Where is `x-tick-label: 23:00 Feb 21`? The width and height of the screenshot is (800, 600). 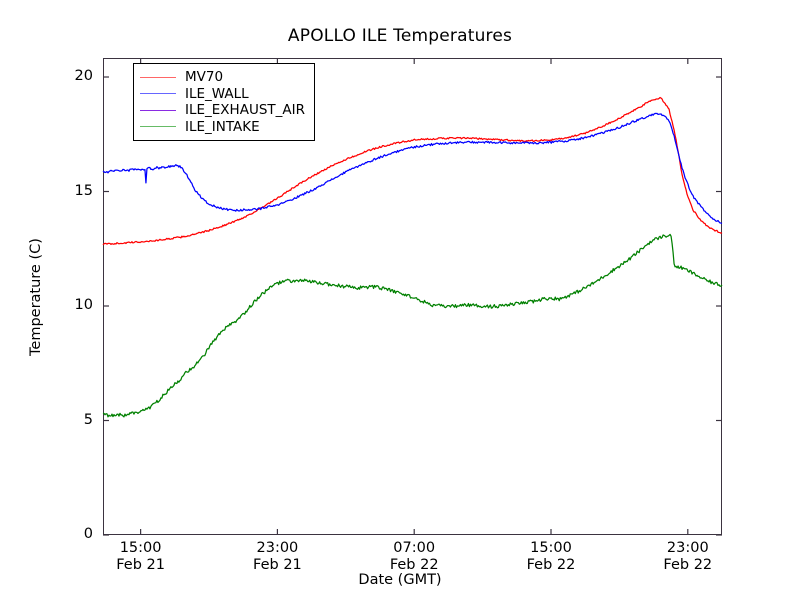
x-tick-label: 23:00 Feb 21 is located at coordinates (277, 557).